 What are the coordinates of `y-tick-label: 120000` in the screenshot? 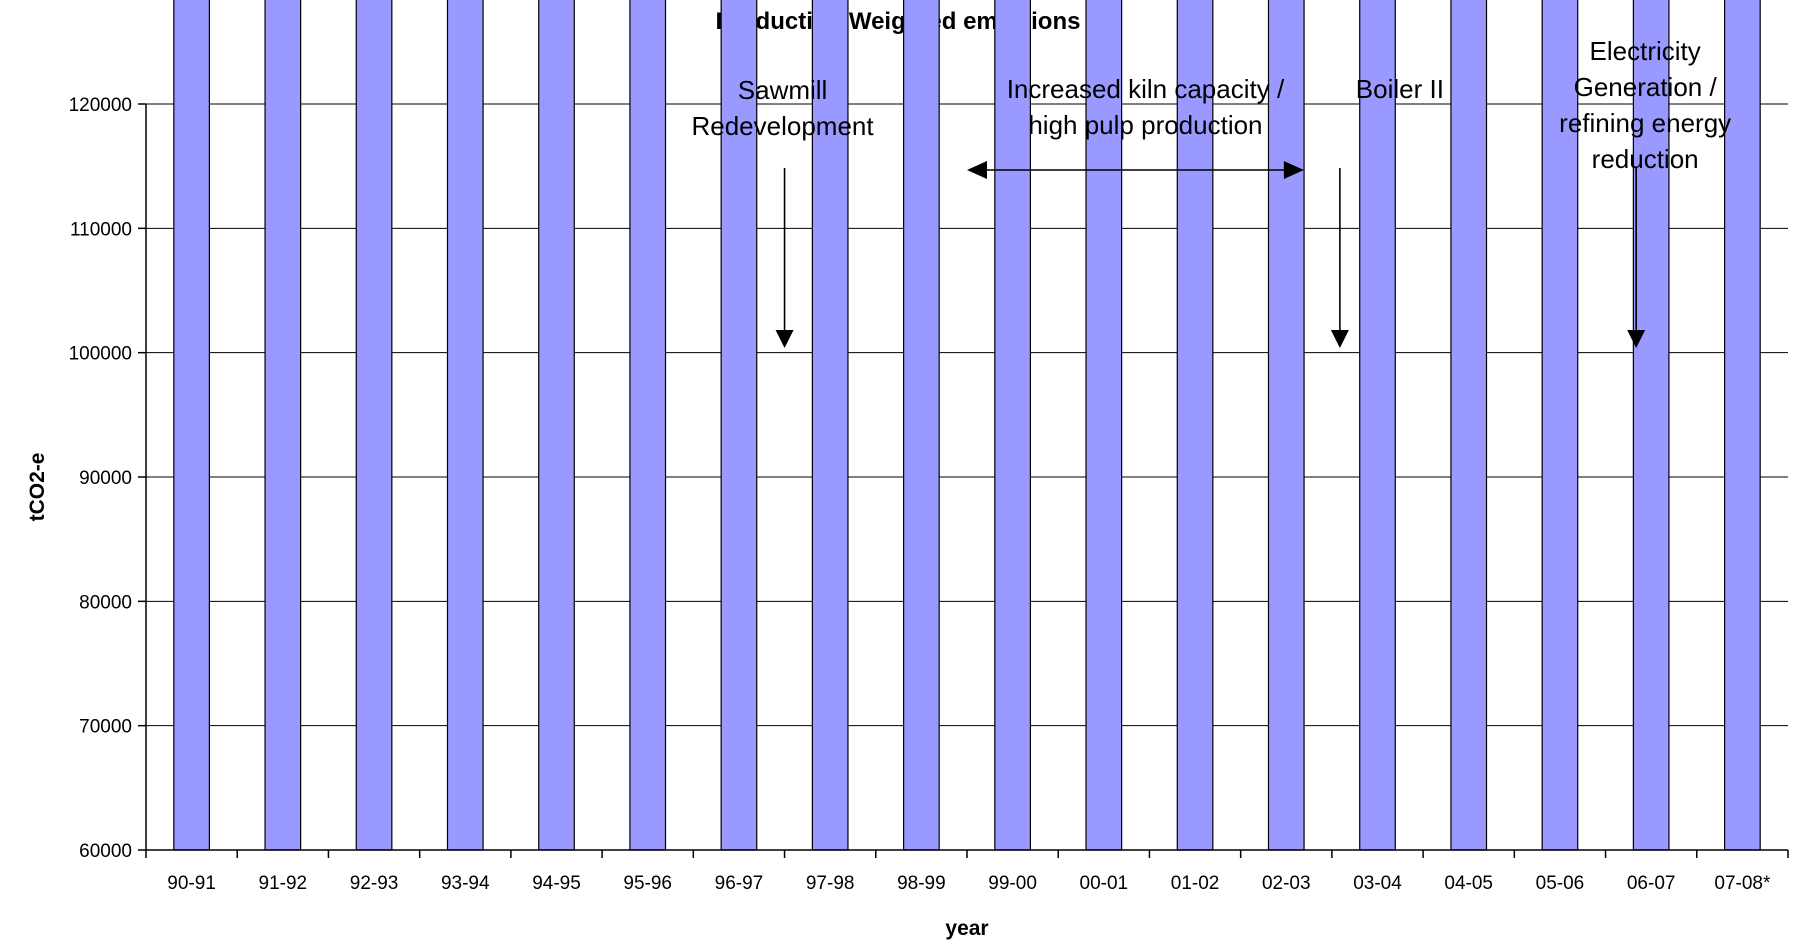 It's located at (100, 105).